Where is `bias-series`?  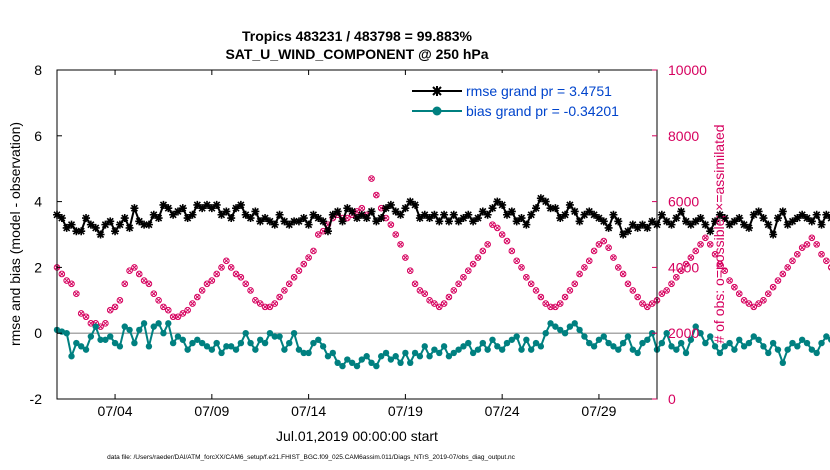
bias-series is located at coordinates (441, 345).